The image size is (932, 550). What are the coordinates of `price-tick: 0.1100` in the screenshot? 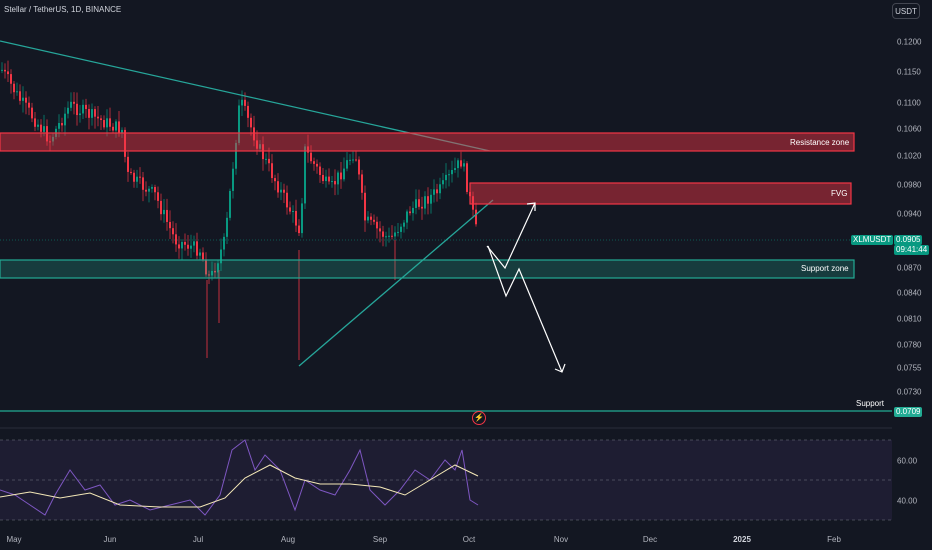 It's located at (909, 103).